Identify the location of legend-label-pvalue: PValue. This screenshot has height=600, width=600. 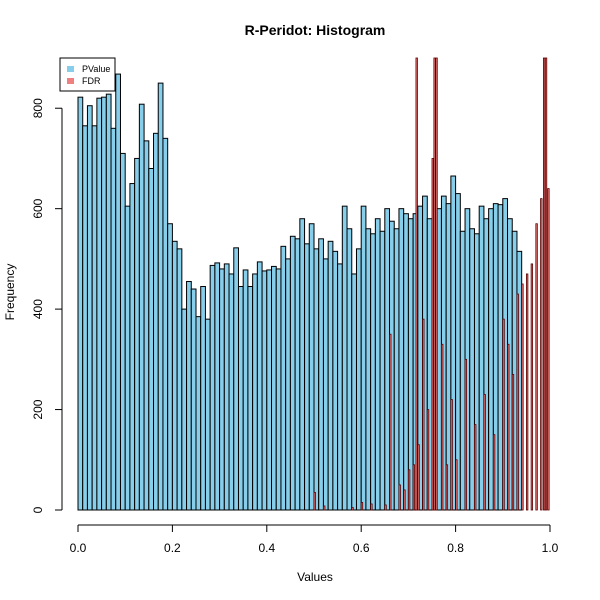
(96, 69).